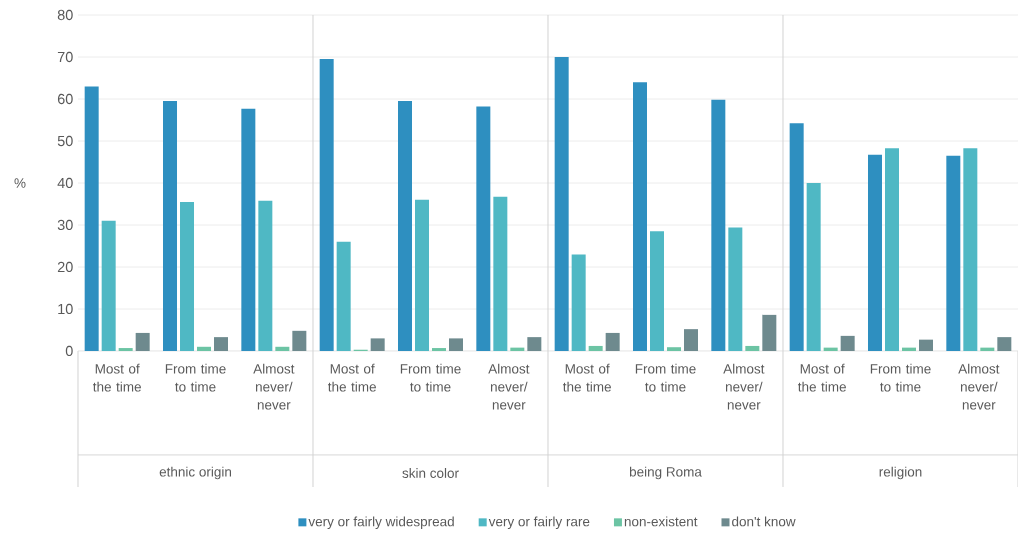  Describe the element at coordinates (195, 473) in the screenshot. I see `text: ethnic origin` at that location.